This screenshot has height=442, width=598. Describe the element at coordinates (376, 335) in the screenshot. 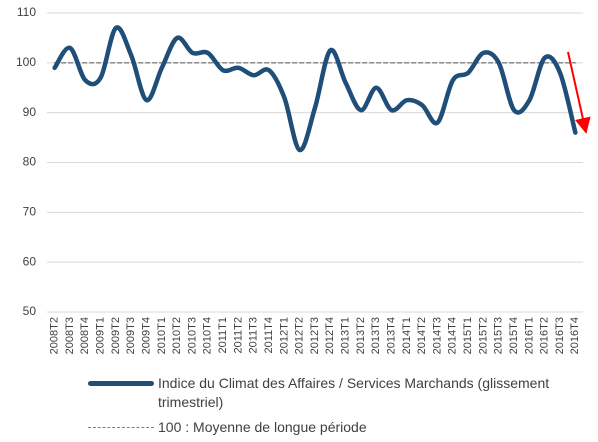

I see `x-tick-label: 2013T3` at that location.